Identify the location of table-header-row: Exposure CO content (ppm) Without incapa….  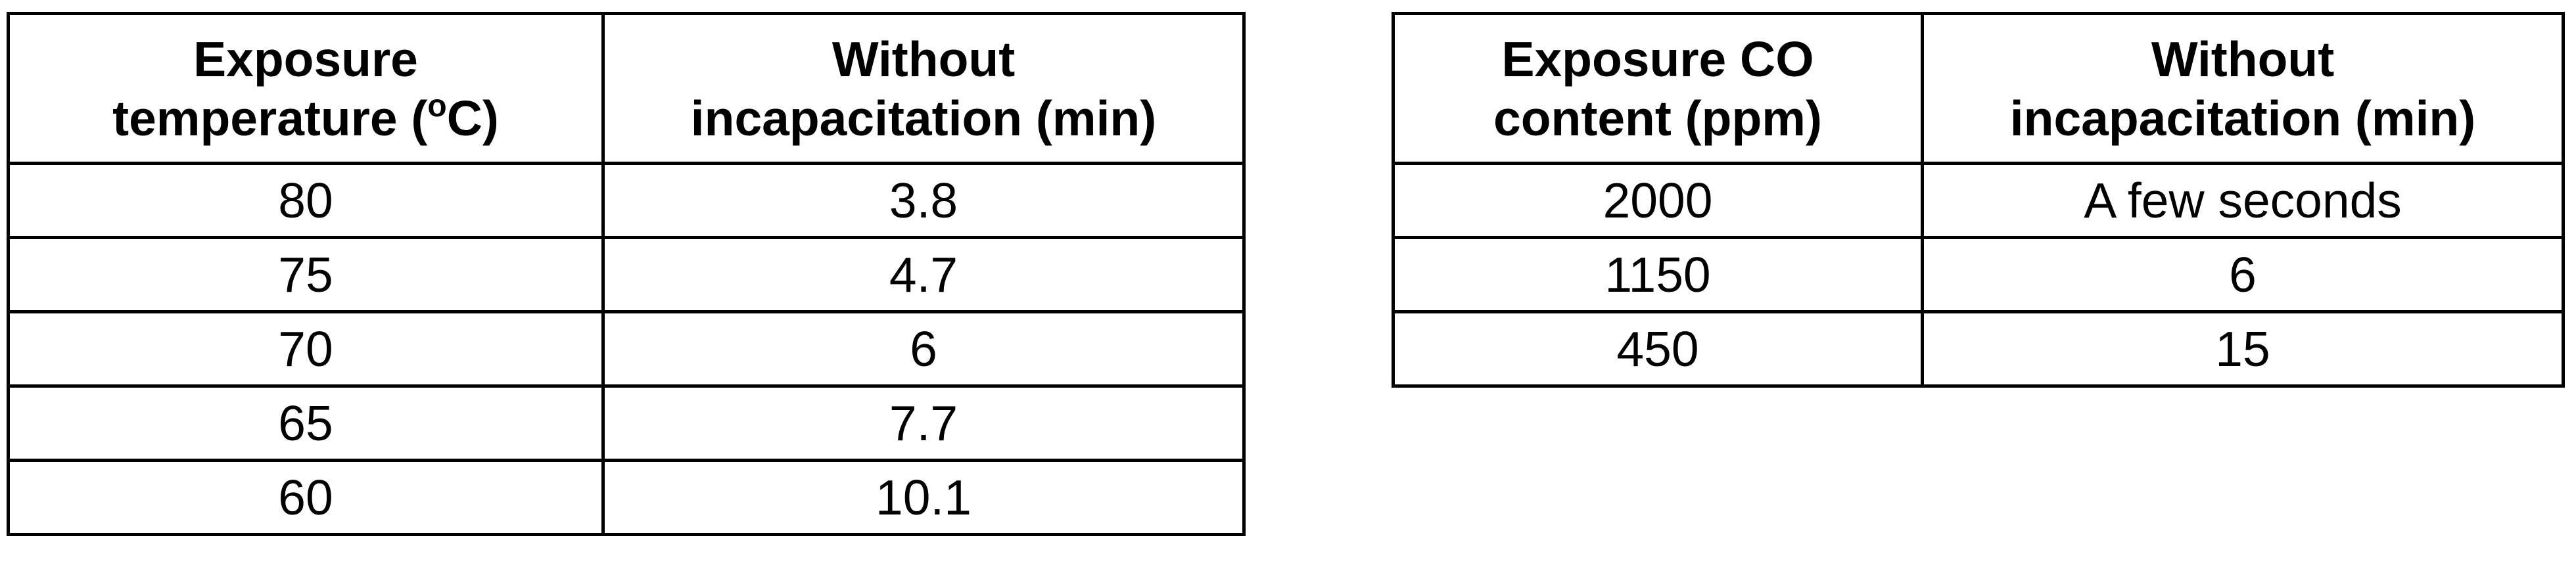
(1978, 89).